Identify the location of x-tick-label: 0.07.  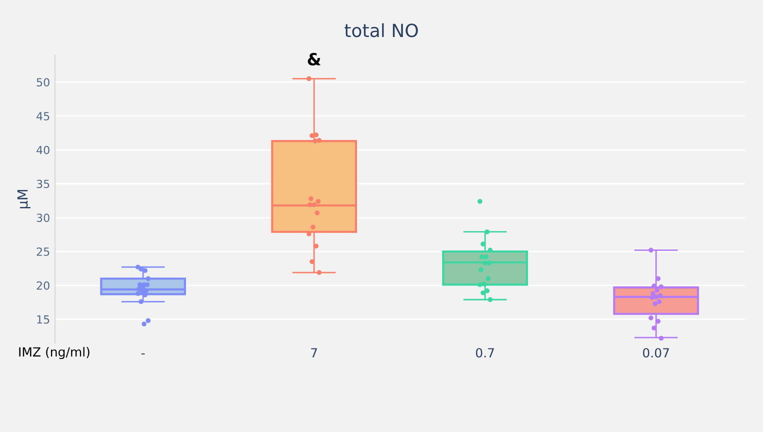
(655, 353).